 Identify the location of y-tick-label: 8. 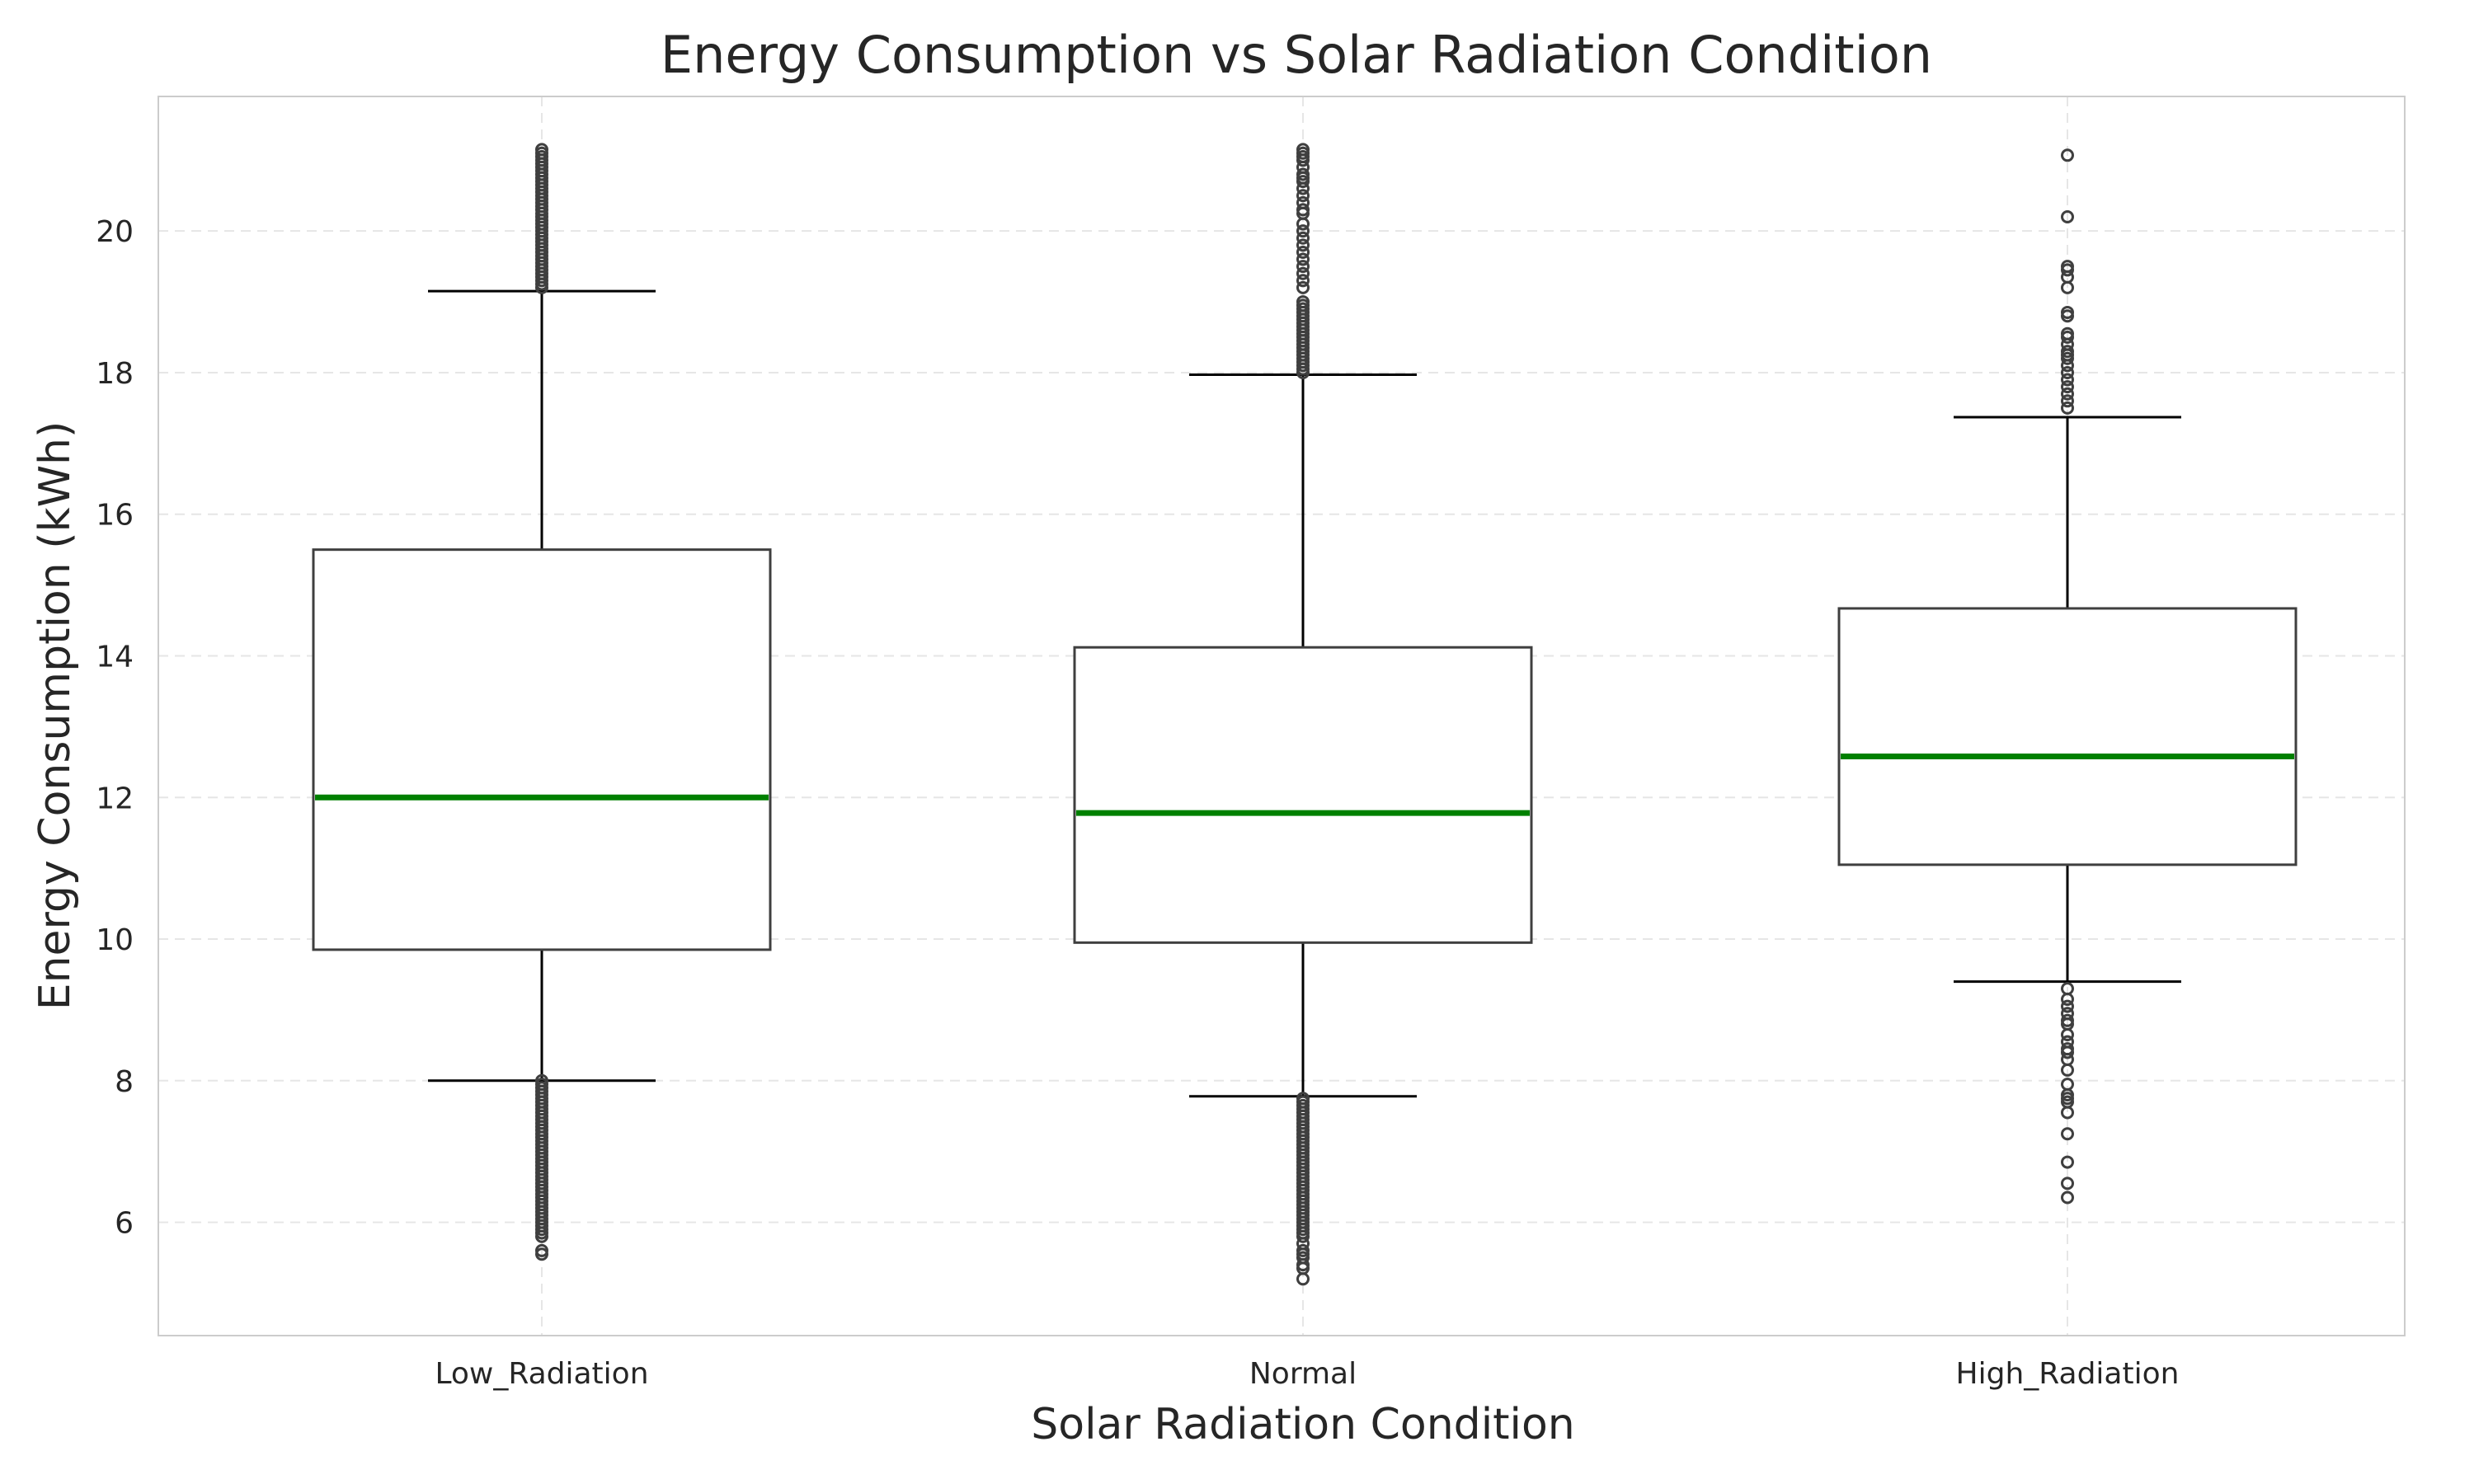
(124, 1082).